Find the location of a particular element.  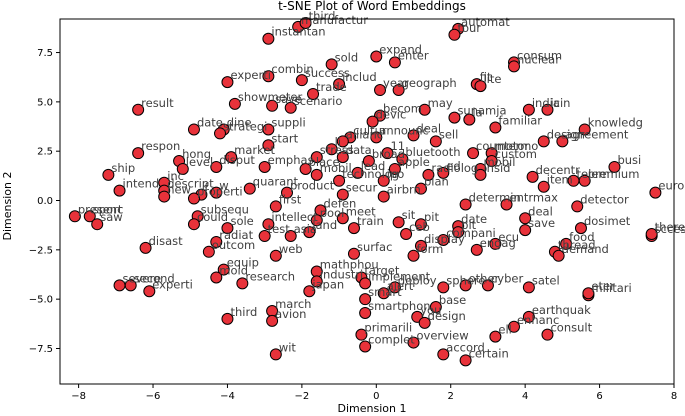

point-label: asia is located at coordinates (305, 229).